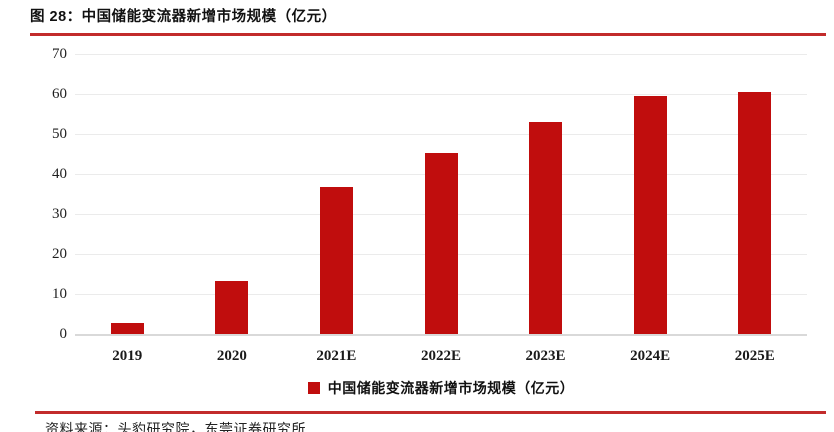 This screenshot has height=432, width=834. What do you see at coordinates (59, 134) in the screenshot?
I see `y-tick-label: 50` at bounding box center [59, 134].